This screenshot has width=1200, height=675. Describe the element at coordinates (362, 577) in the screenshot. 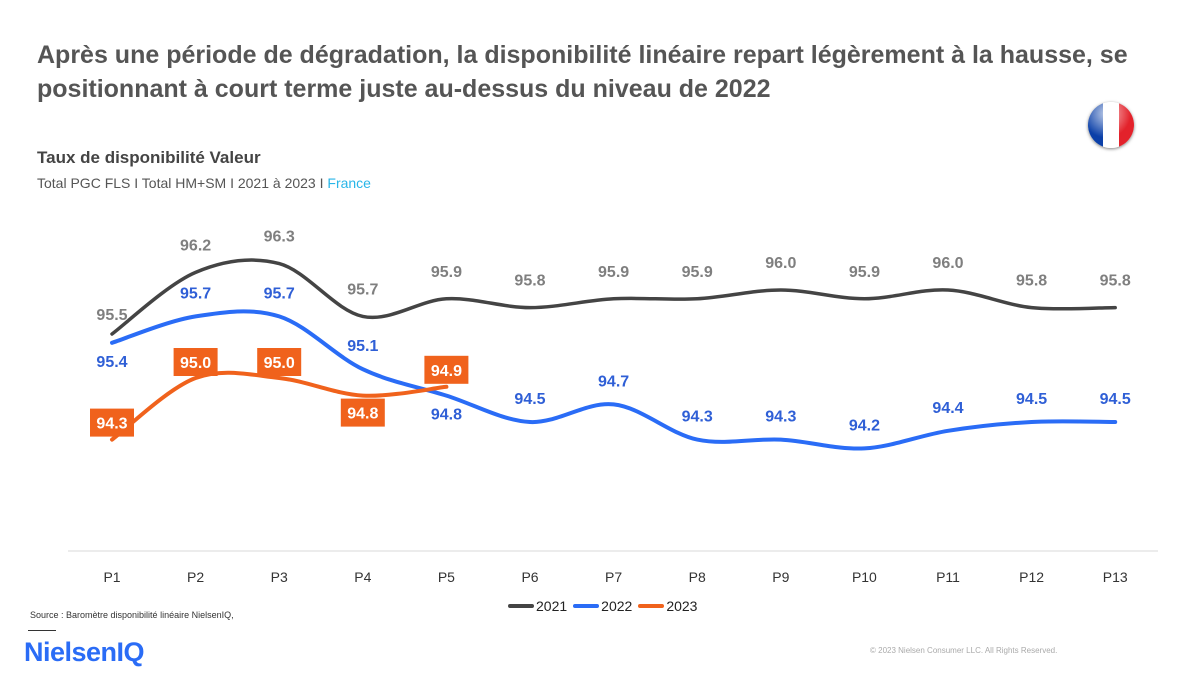

I see `x-tick-label: P4` at that location.